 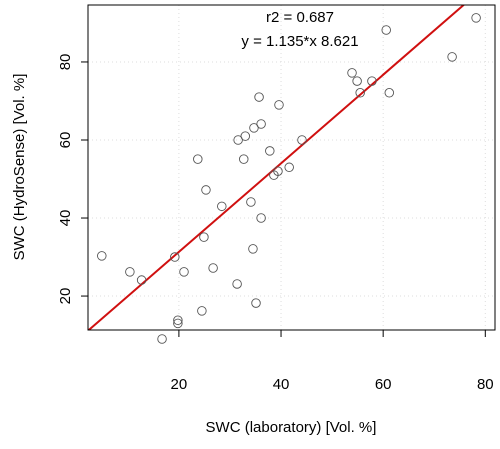 I want to click on y-tick-label: 80, so click(x=65, y=62).